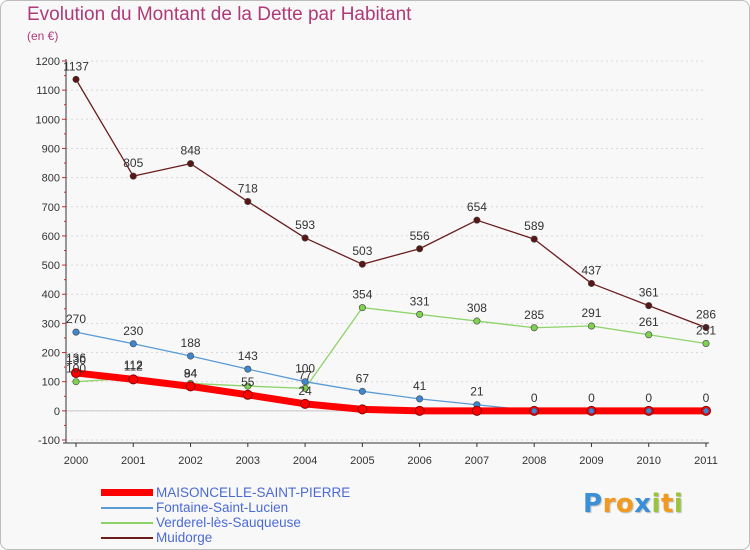  Describe the element at coordinates (667, 504) in the screenshot. I see `logo-letter: t` at that location.